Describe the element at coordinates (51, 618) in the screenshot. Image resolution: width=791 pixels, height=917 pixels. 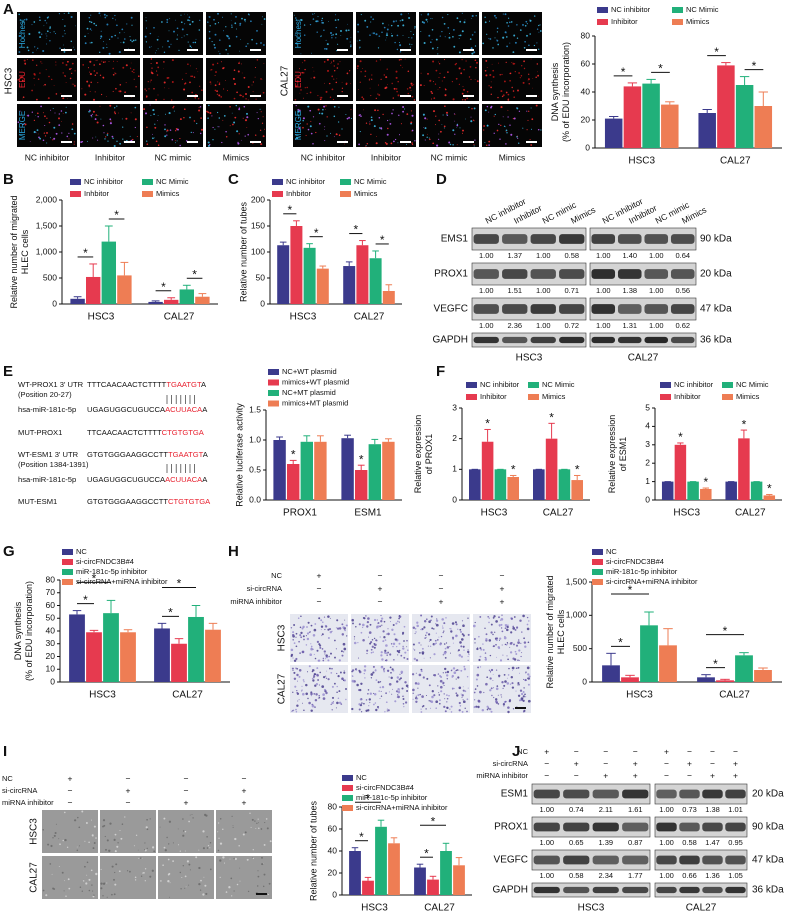
I see `y-tick-label: 50` at that location.